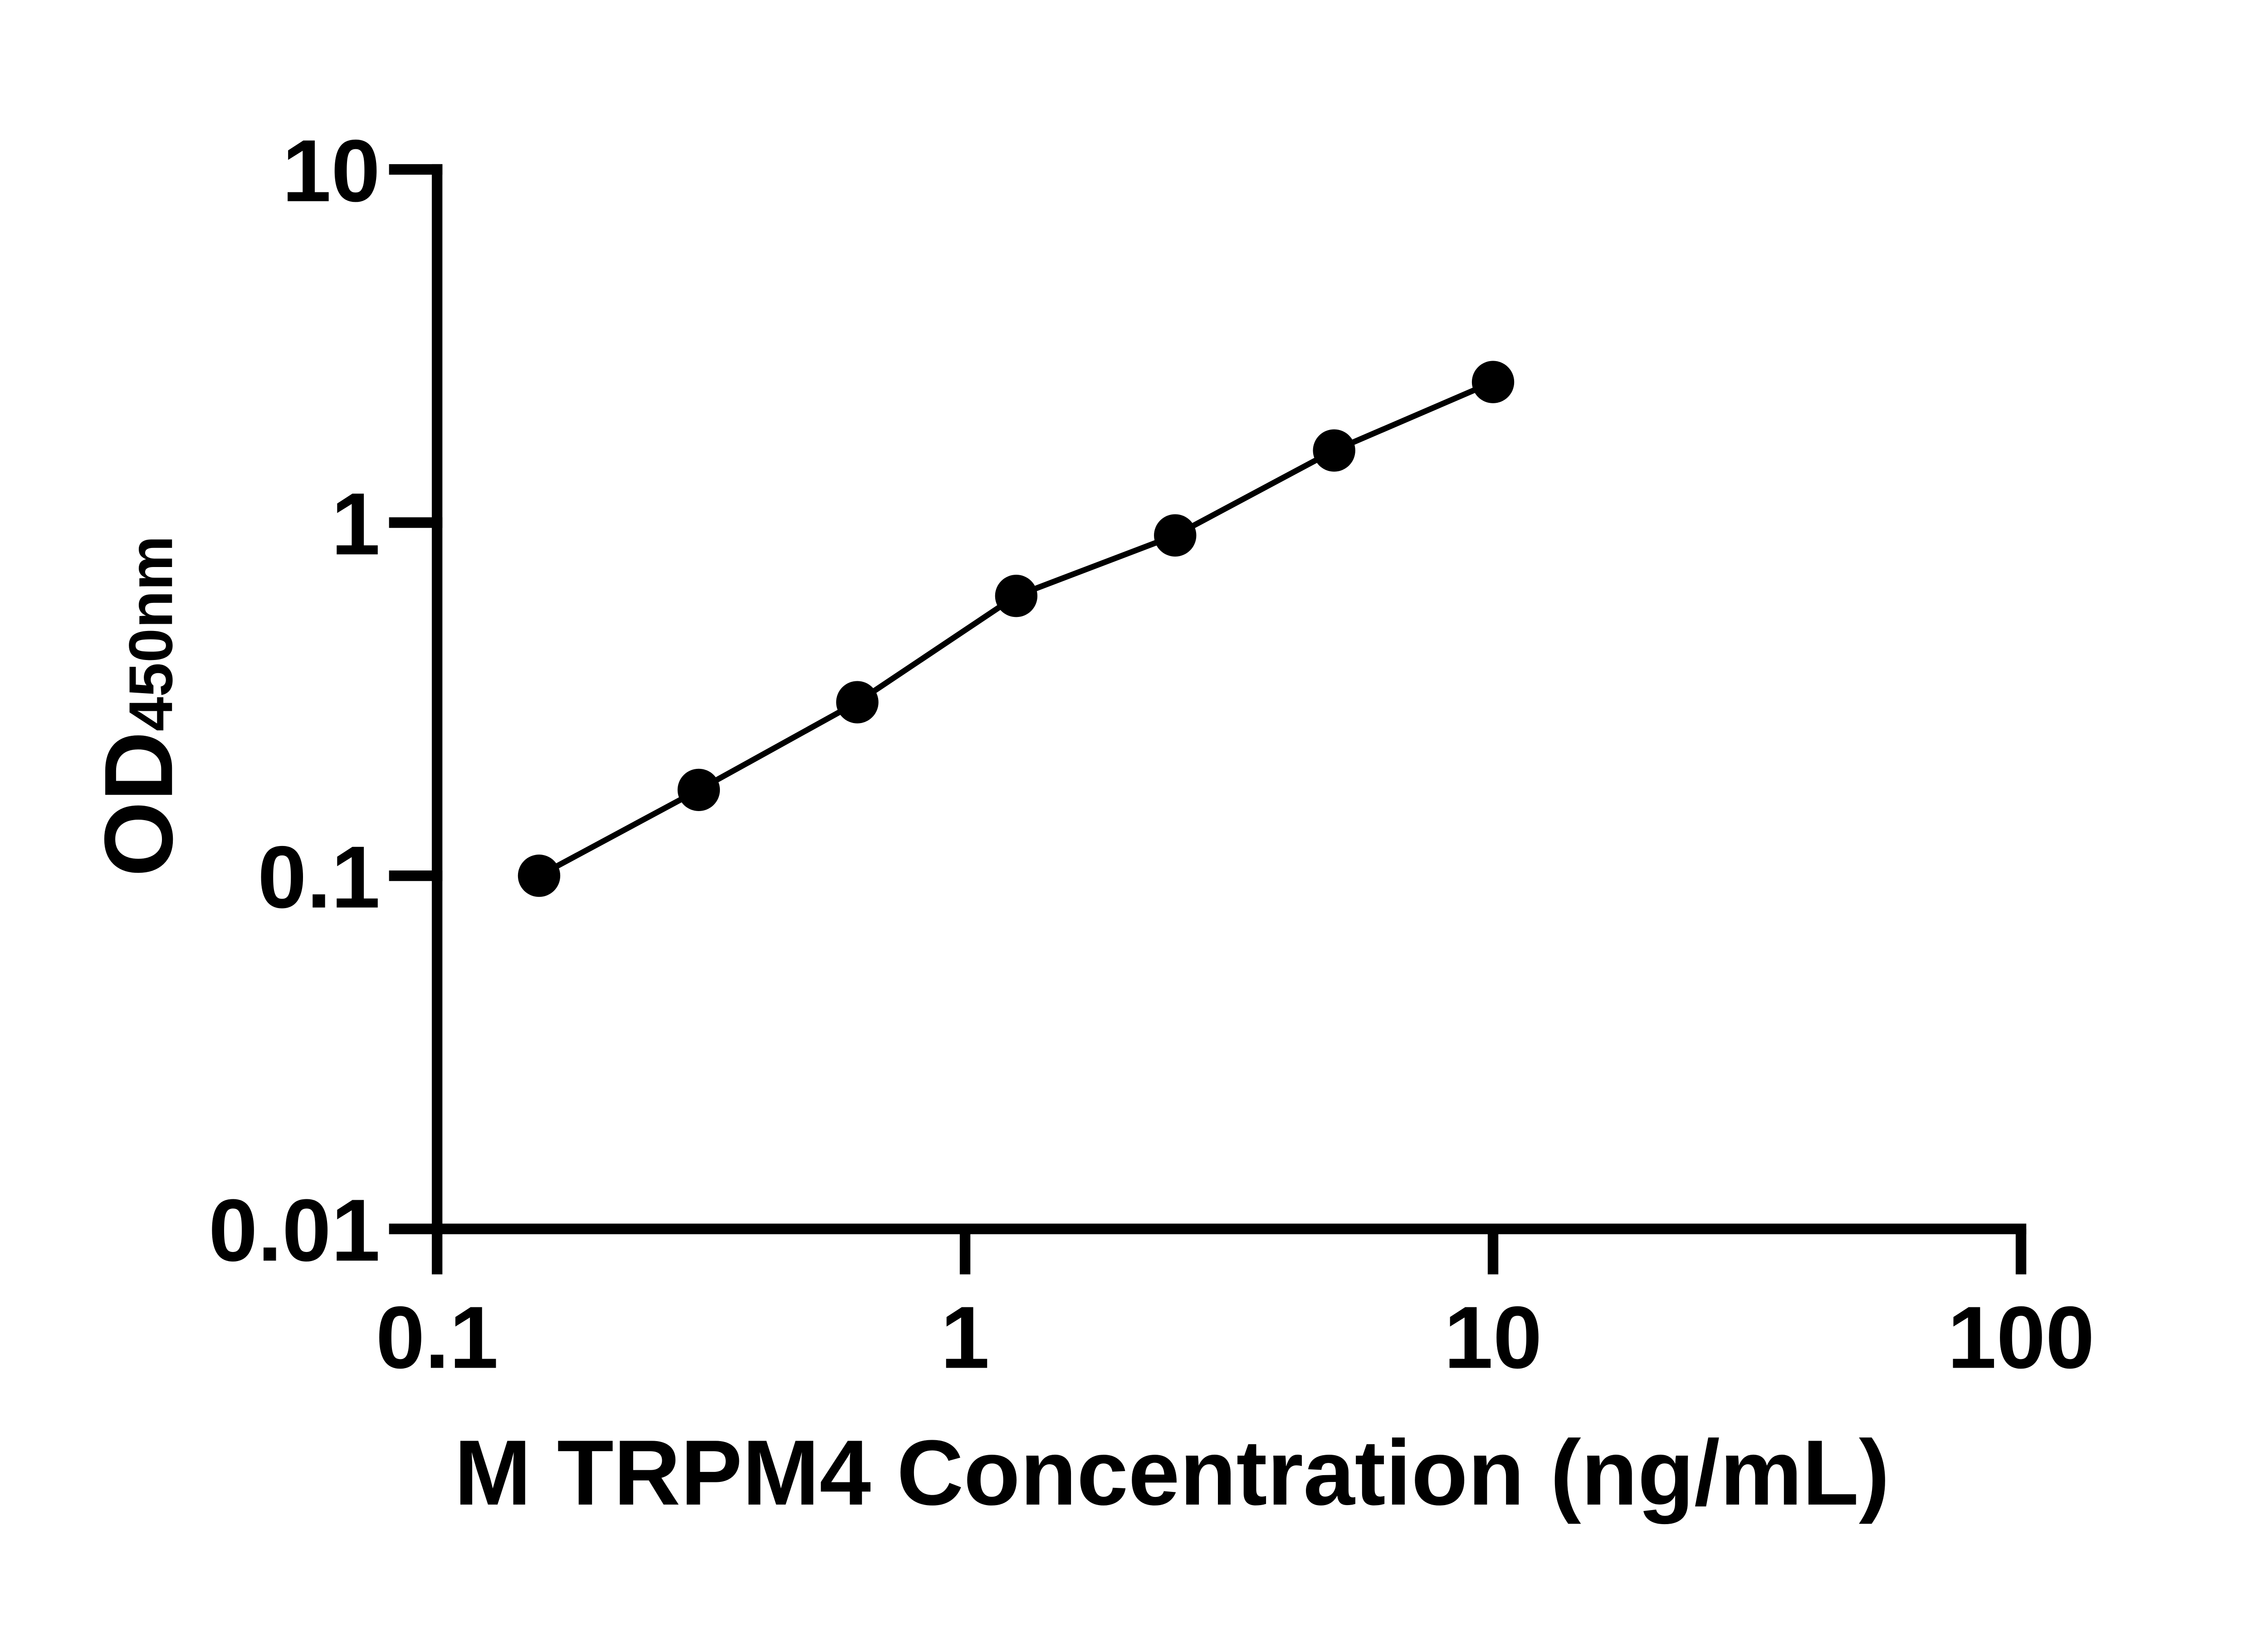  What do you see at coordinates (965, 1337) in the screenshot?
I see `x-tick-label: 1` at bounding box center [965, 1337].